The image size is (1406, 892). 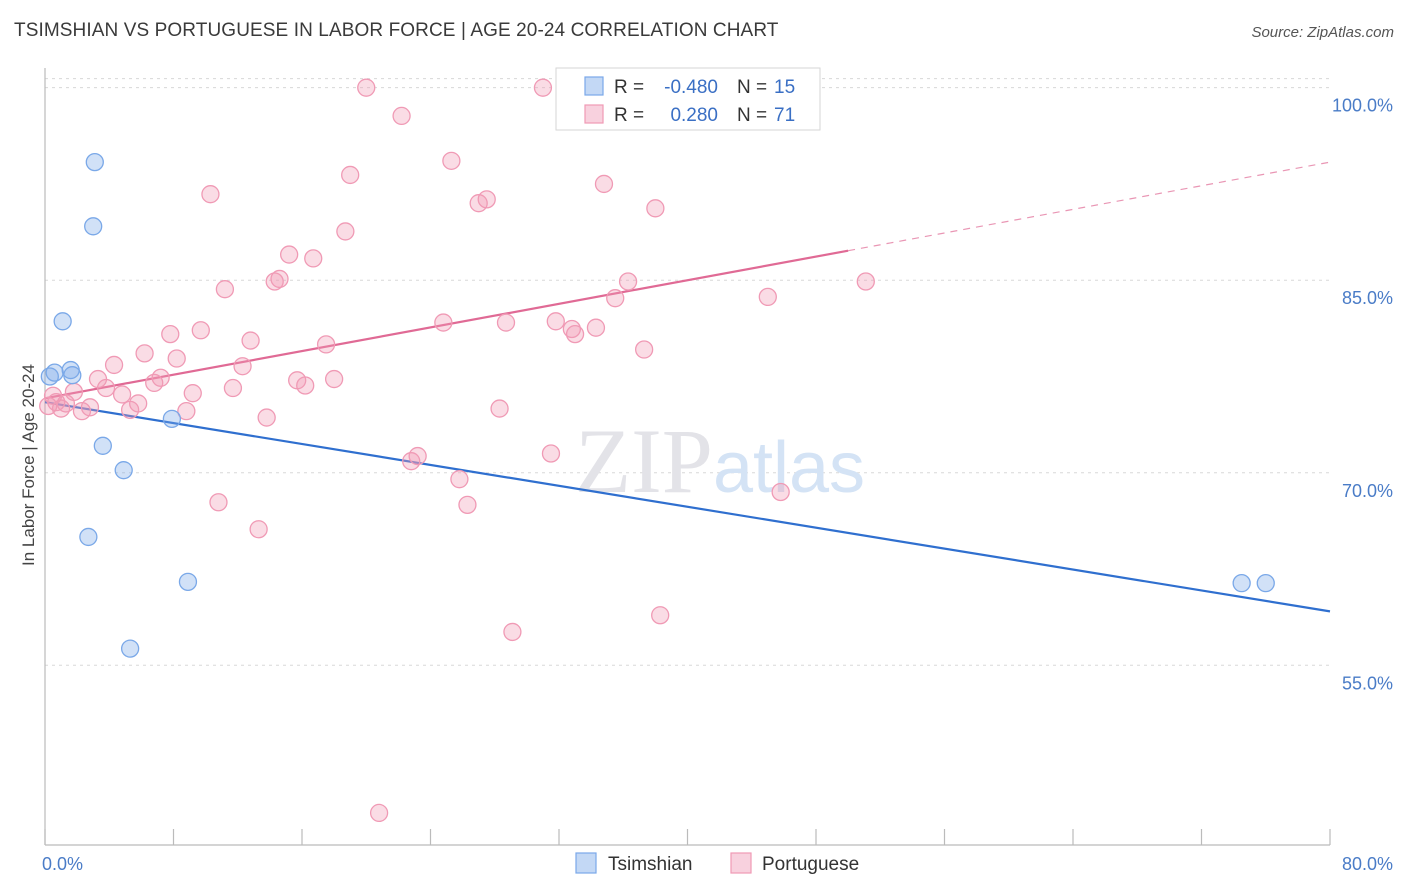 I want to click on legend-frame, so click(x=688, y=99).